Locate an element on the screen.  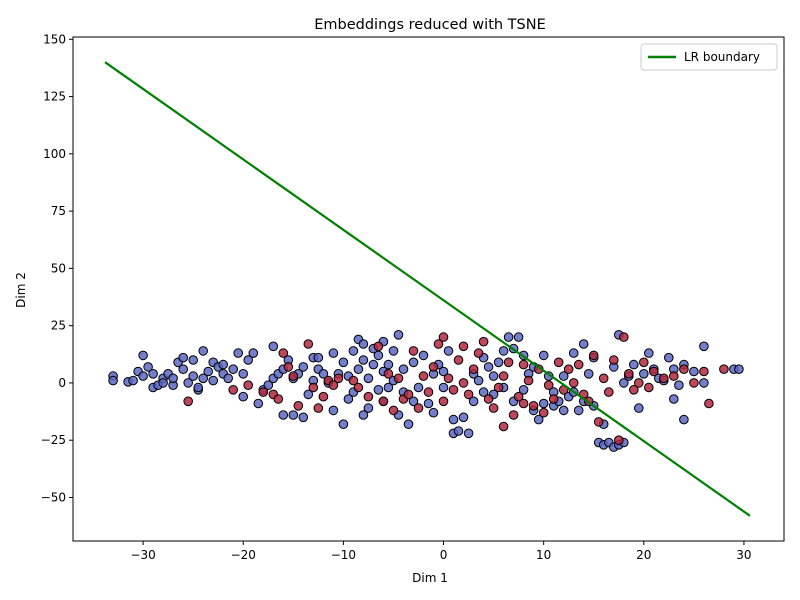
chart-title: Embeddings reduced with TSNE is located at coordinates (430, 25).